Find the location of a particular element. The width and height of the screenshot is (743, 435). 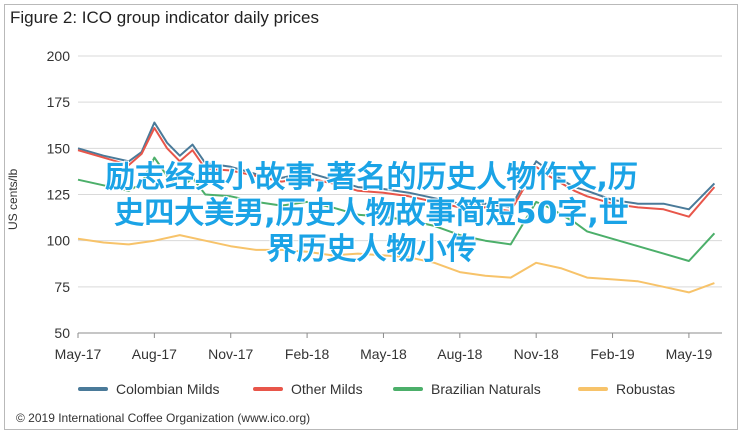

y-tick-label-75: 75 is located at coordinates (62, 287).